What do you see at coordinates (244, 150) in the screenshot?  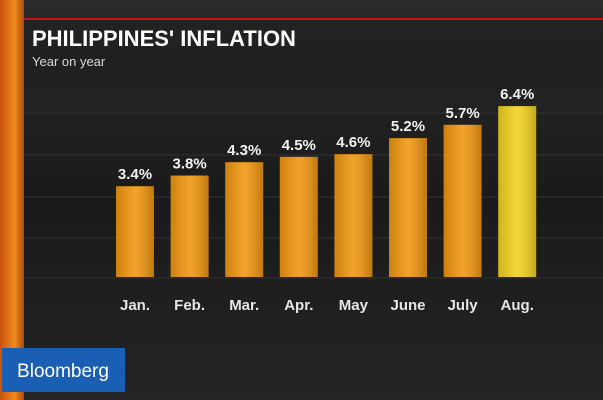 I see `value-label: 4.3%` at bounding box center [244, 150].